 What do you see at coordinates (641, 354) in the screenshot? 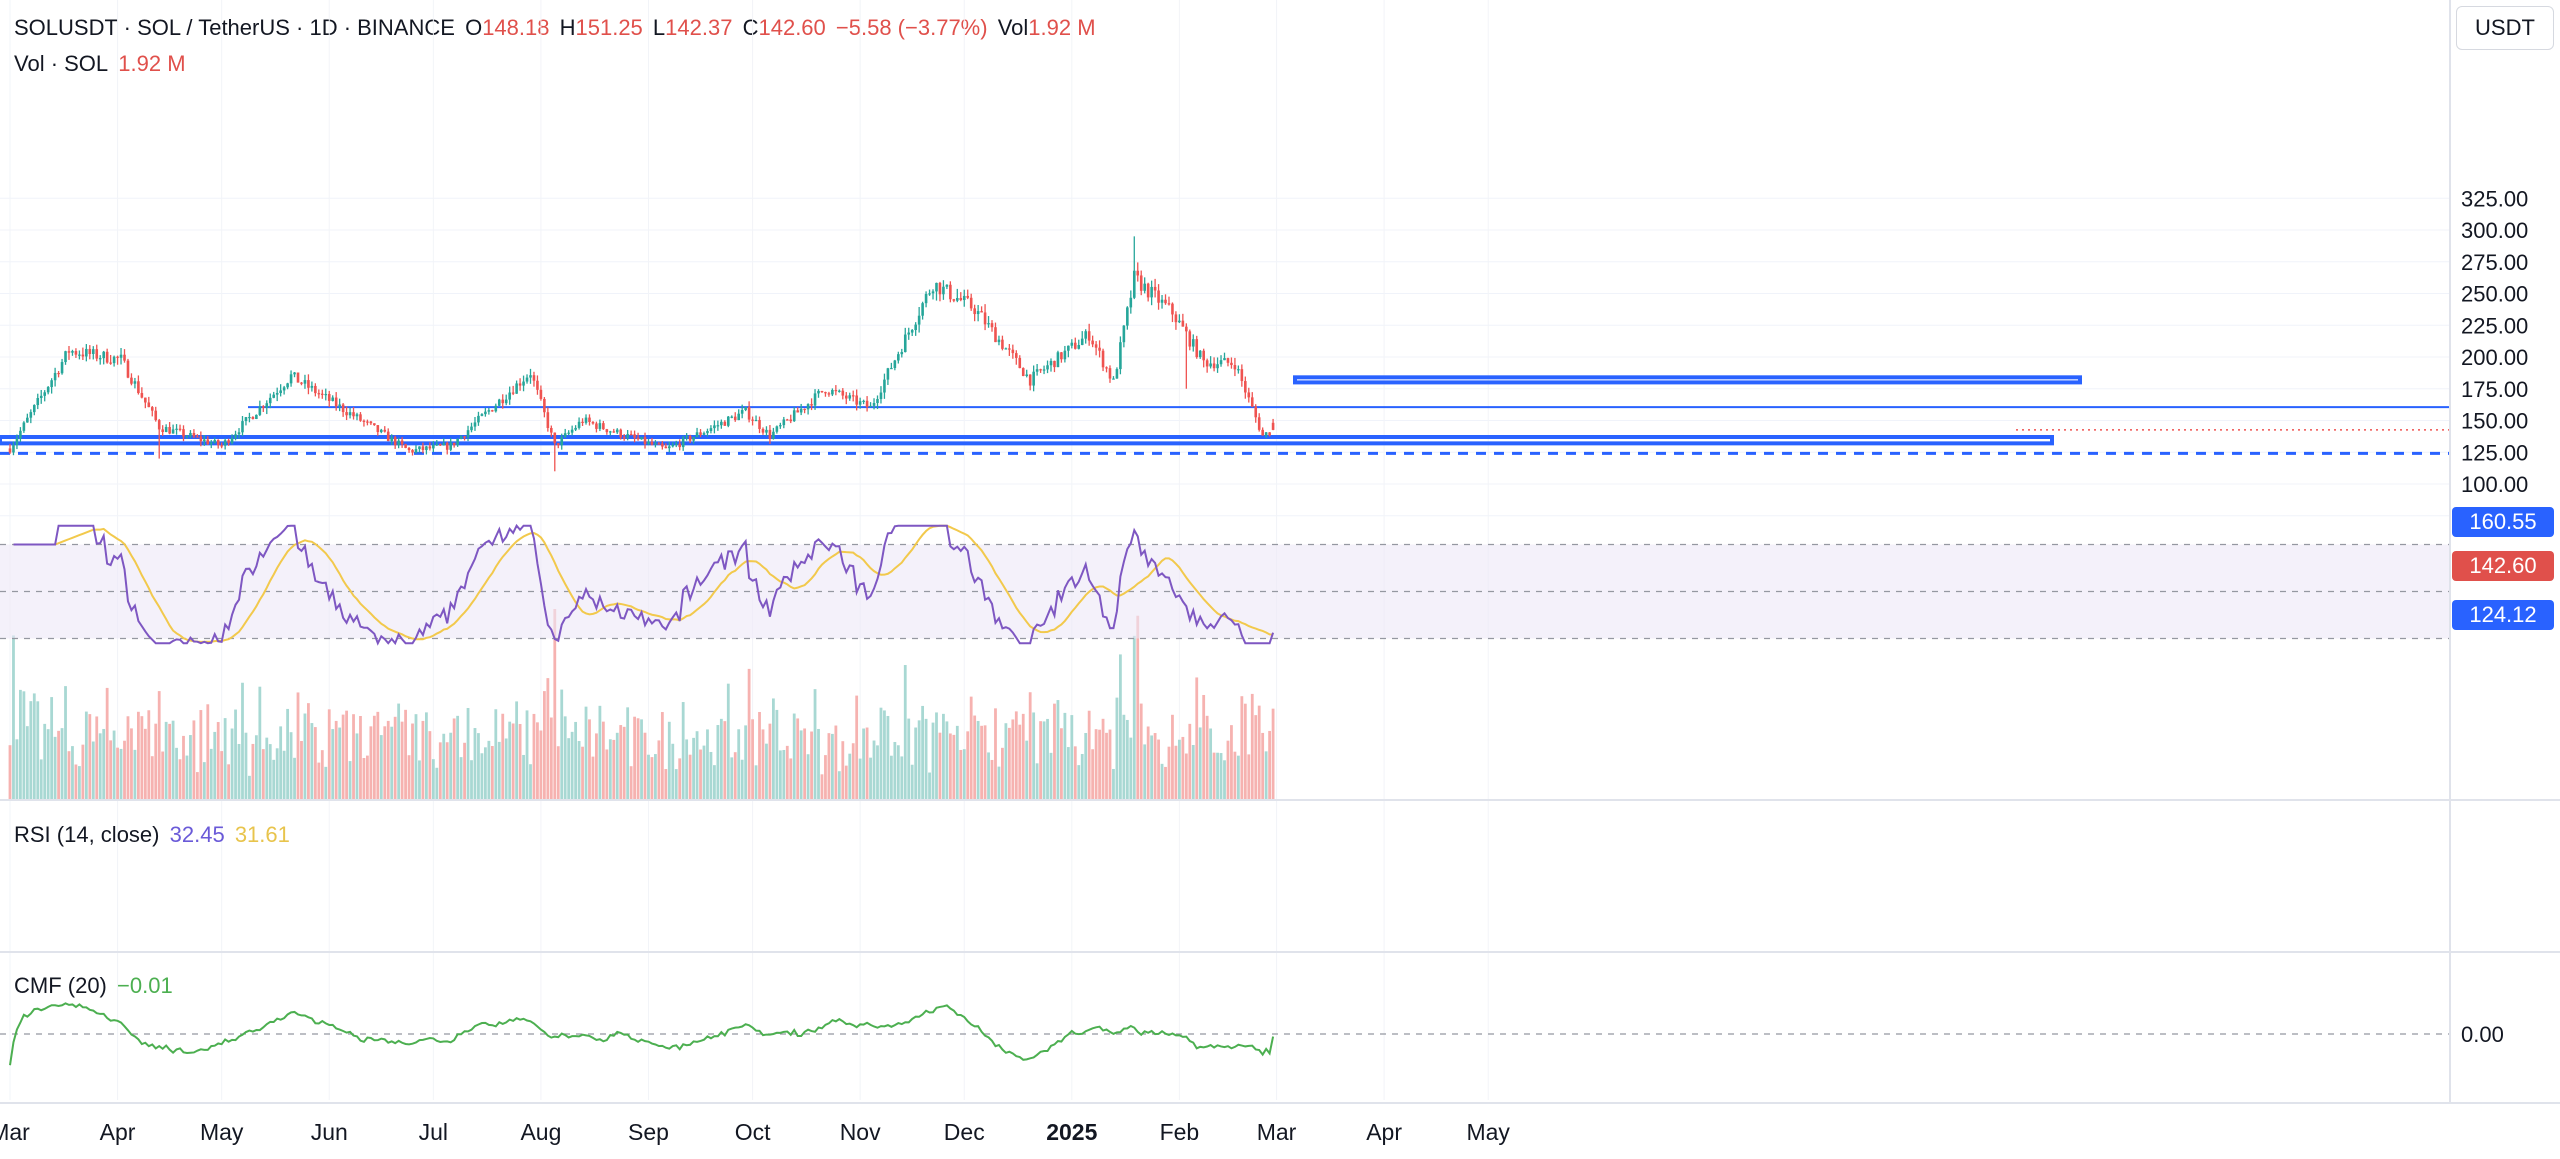
I see `candlesticks` at bounding box center [641, 354].